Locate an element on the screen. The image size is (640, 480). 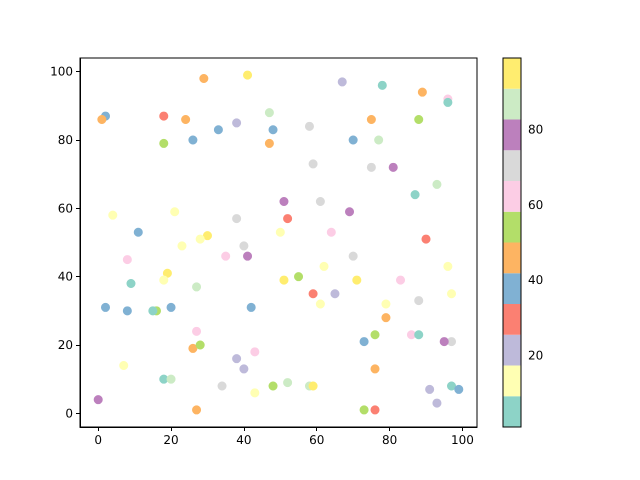
x-tick-label: 60 is located at coordinates (316, 440).